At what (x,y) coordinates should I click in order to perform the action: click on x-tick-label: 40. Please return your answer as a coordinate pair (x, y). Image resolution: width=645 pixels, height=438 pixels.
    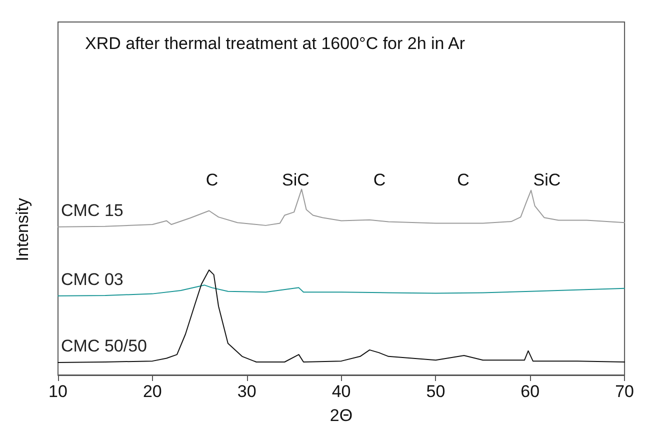
    Looking at the image, I should click on (341, 391).